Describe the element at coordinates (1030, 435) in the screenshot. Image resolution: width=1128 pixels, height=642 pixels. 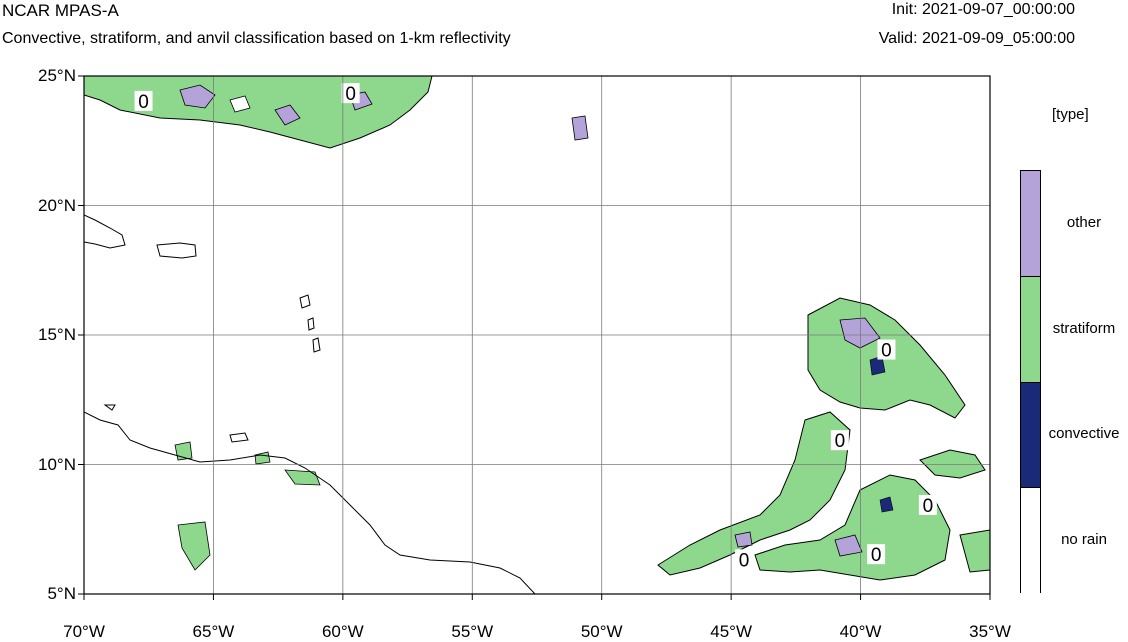
I see `legend-swatch-convective` at that location.